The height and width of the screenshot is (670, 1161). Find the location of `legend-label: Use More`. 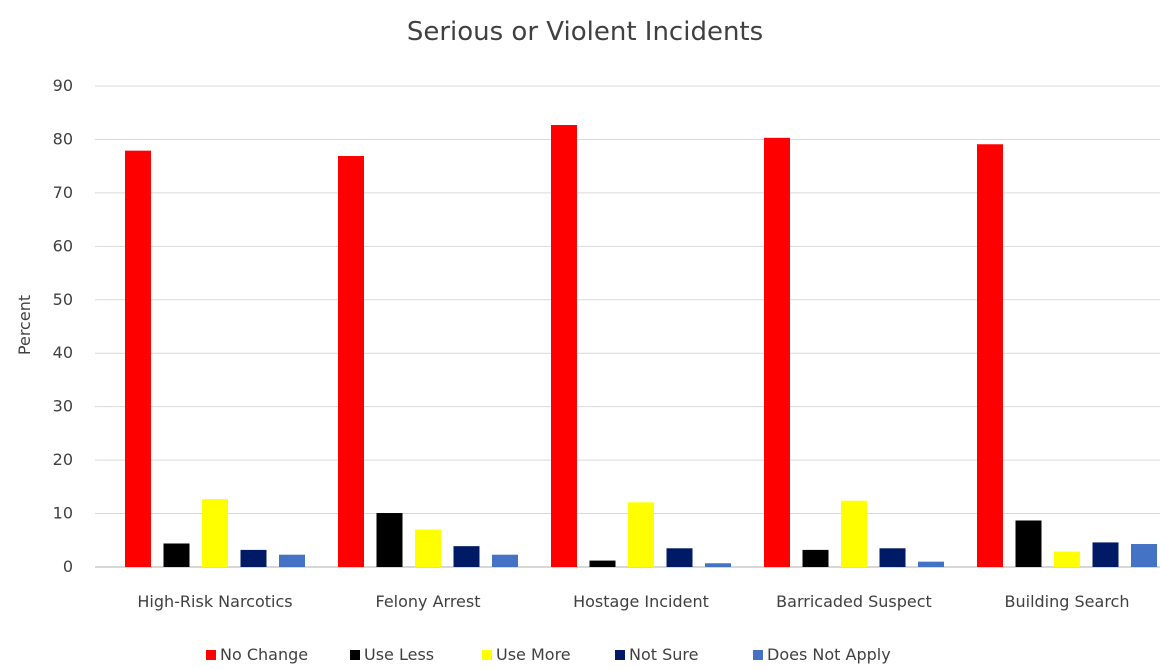

legend-label: Use More is located at coordinates (533, 654).